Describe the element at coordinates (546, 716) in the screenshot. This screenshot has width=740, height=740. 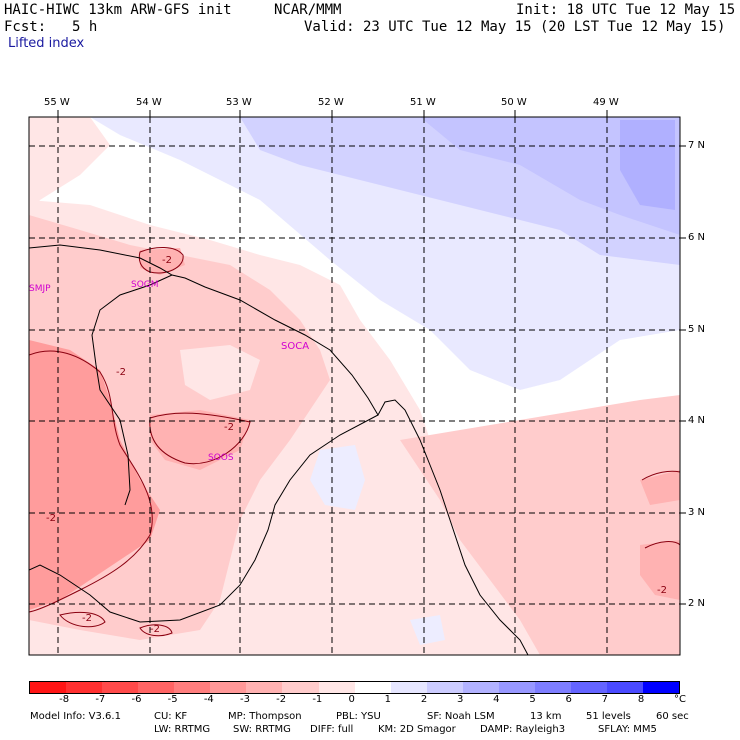
I see `footer-resolution: 13 km` at that location.